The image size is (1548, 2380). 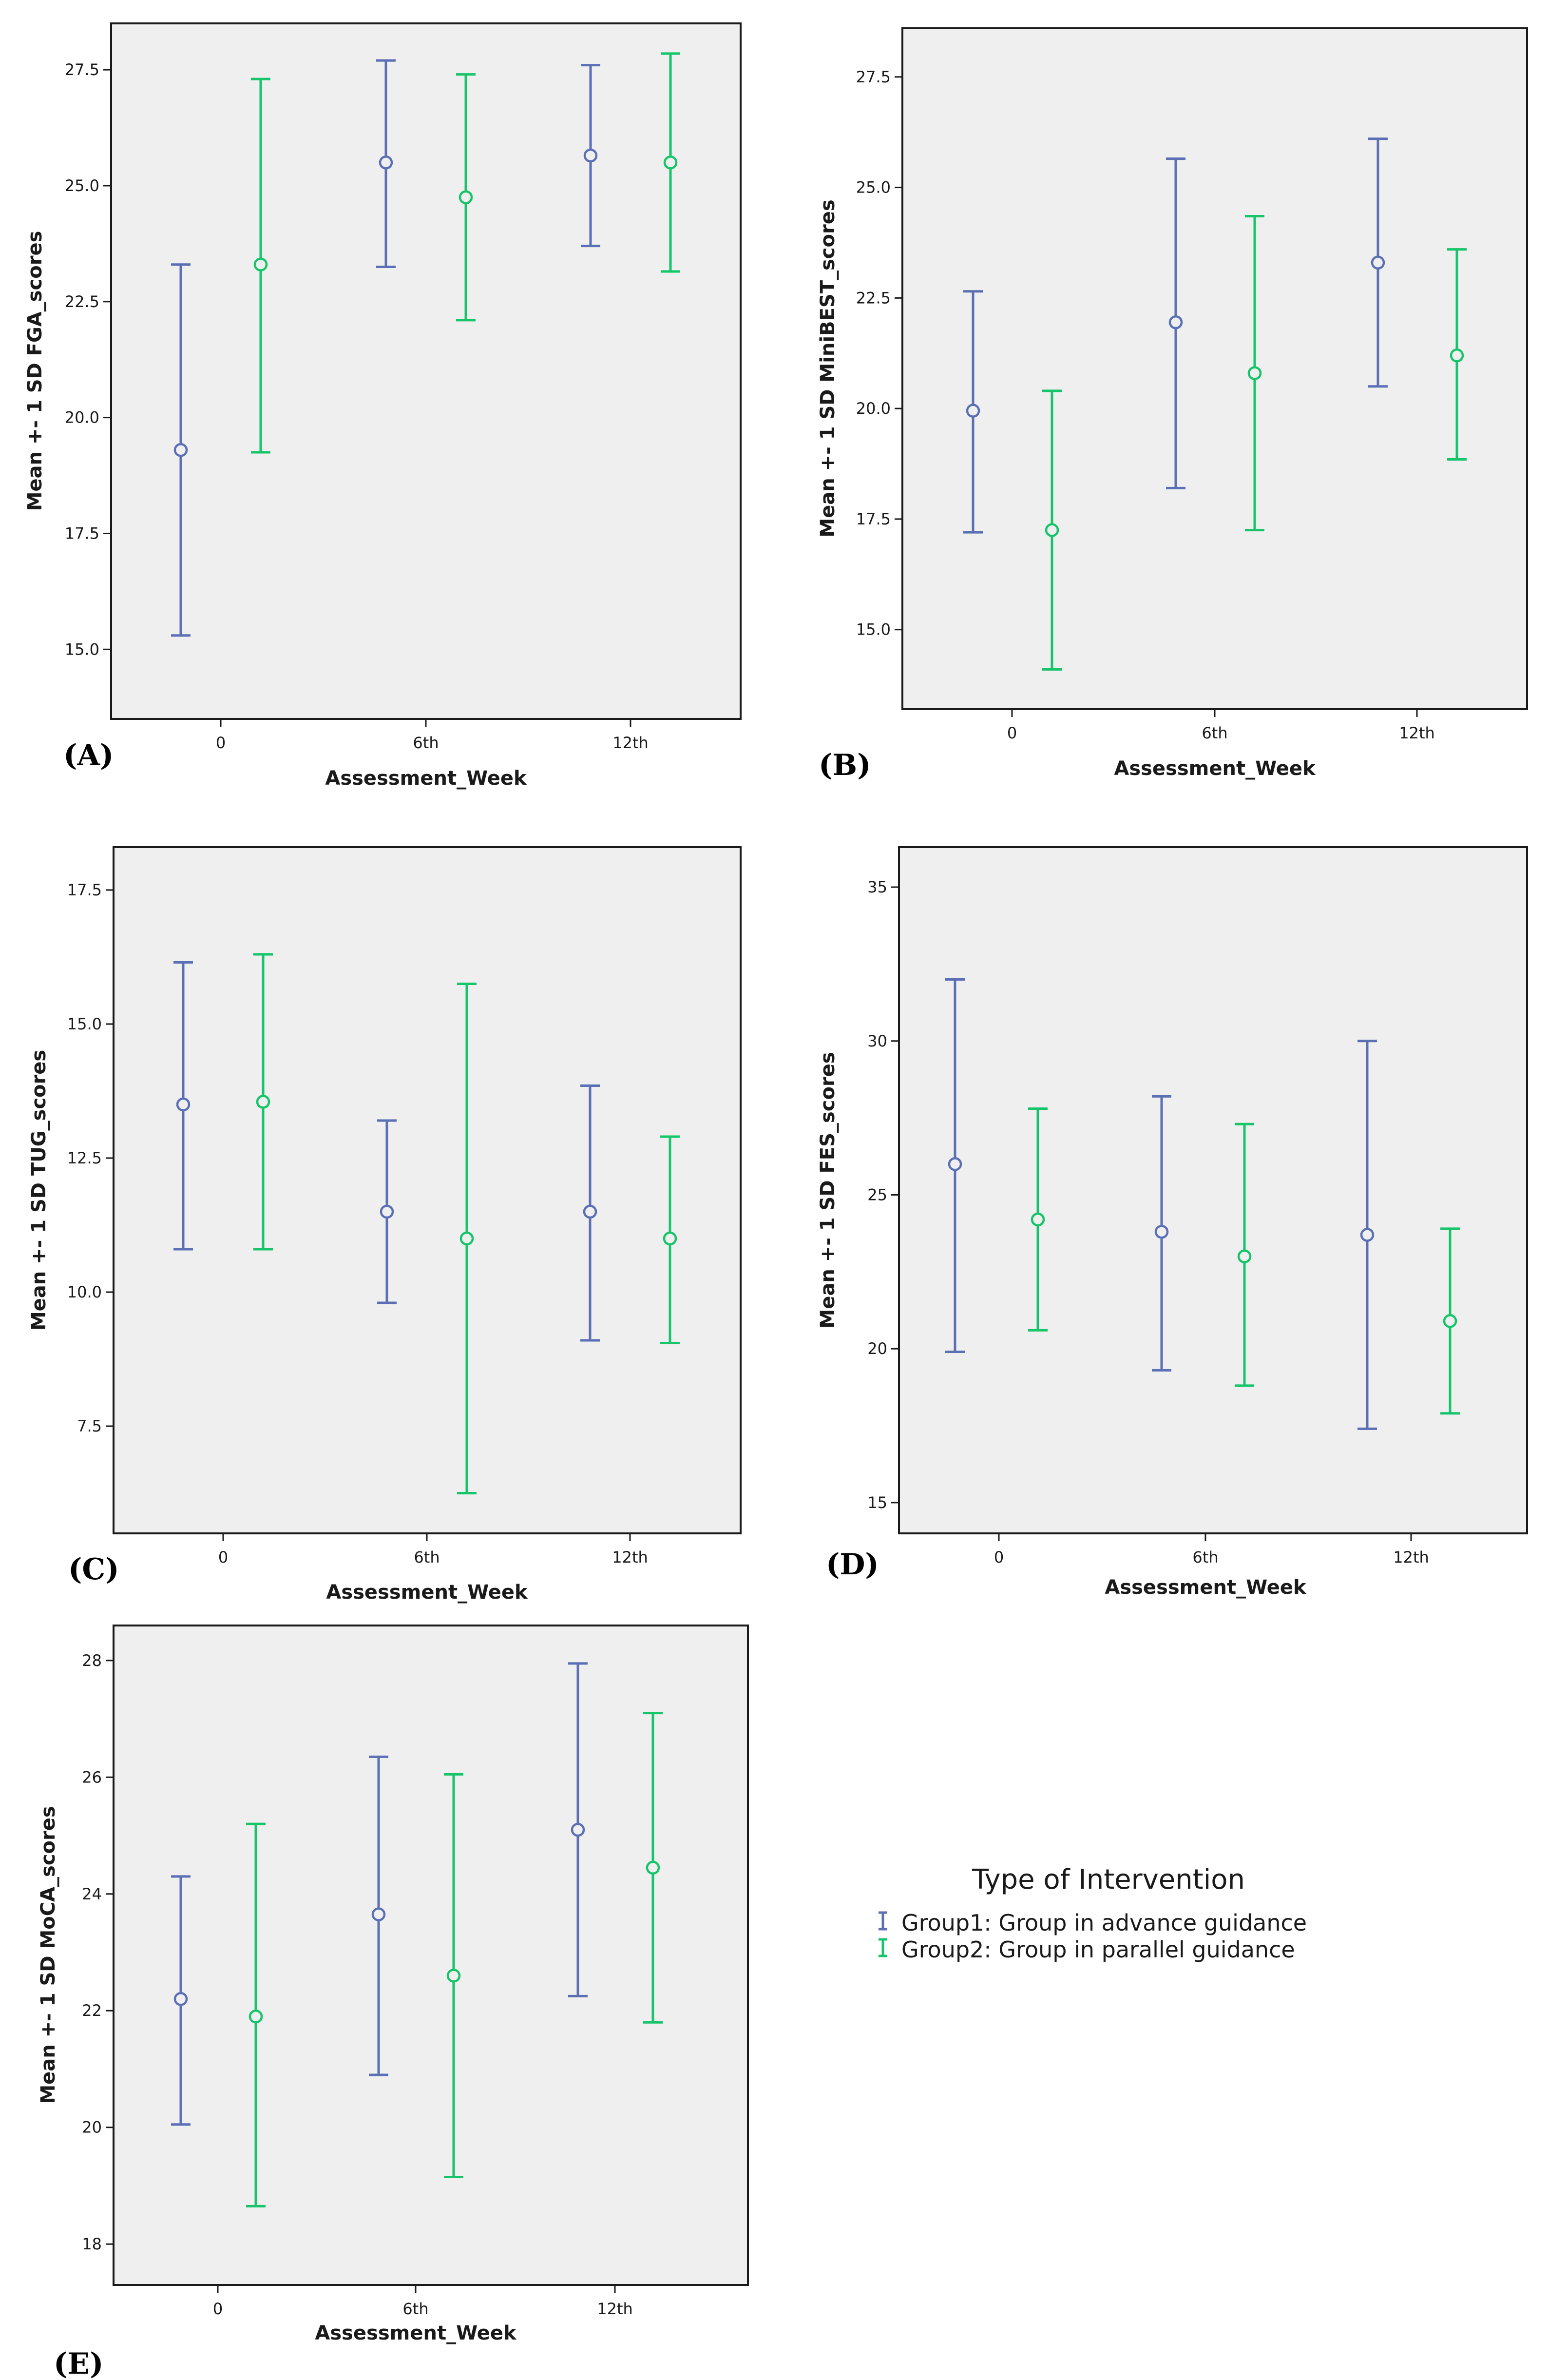 What do you see at coordinates (828, 1190) in the screenshot?
I see `y-axis-title: Mean +- 1 SD FES_scores` at bounding box center [828, 1190].